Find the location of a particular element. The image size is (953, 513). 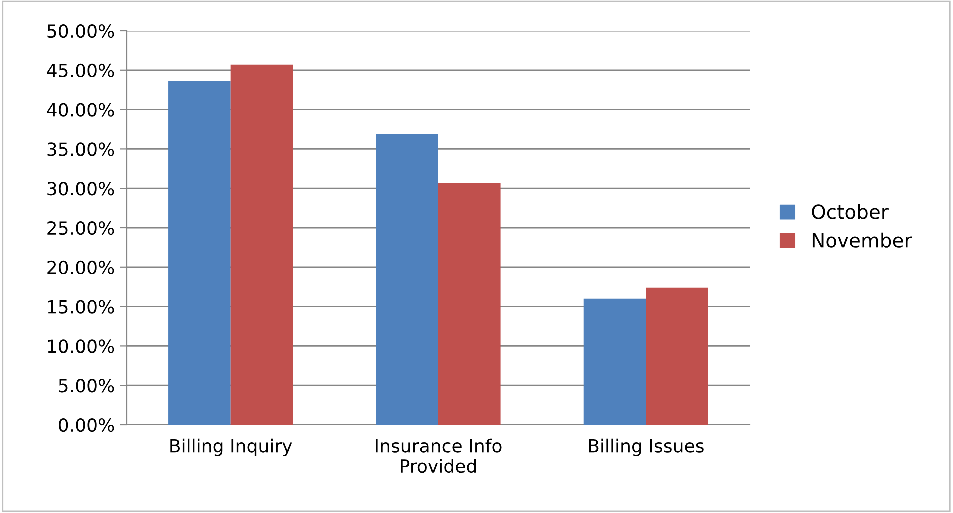

legend-label: October is located at coordinates (850, 212).